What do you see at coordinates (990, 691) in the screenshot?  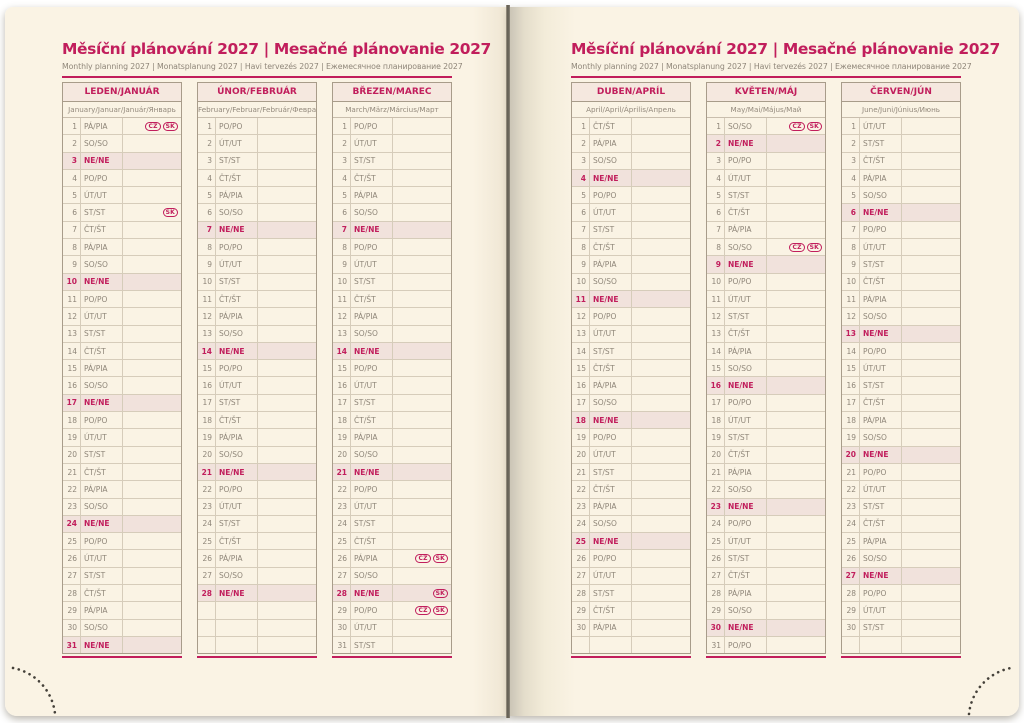 I see `corner-stitching-decoration` at bounding box center [990, 691].